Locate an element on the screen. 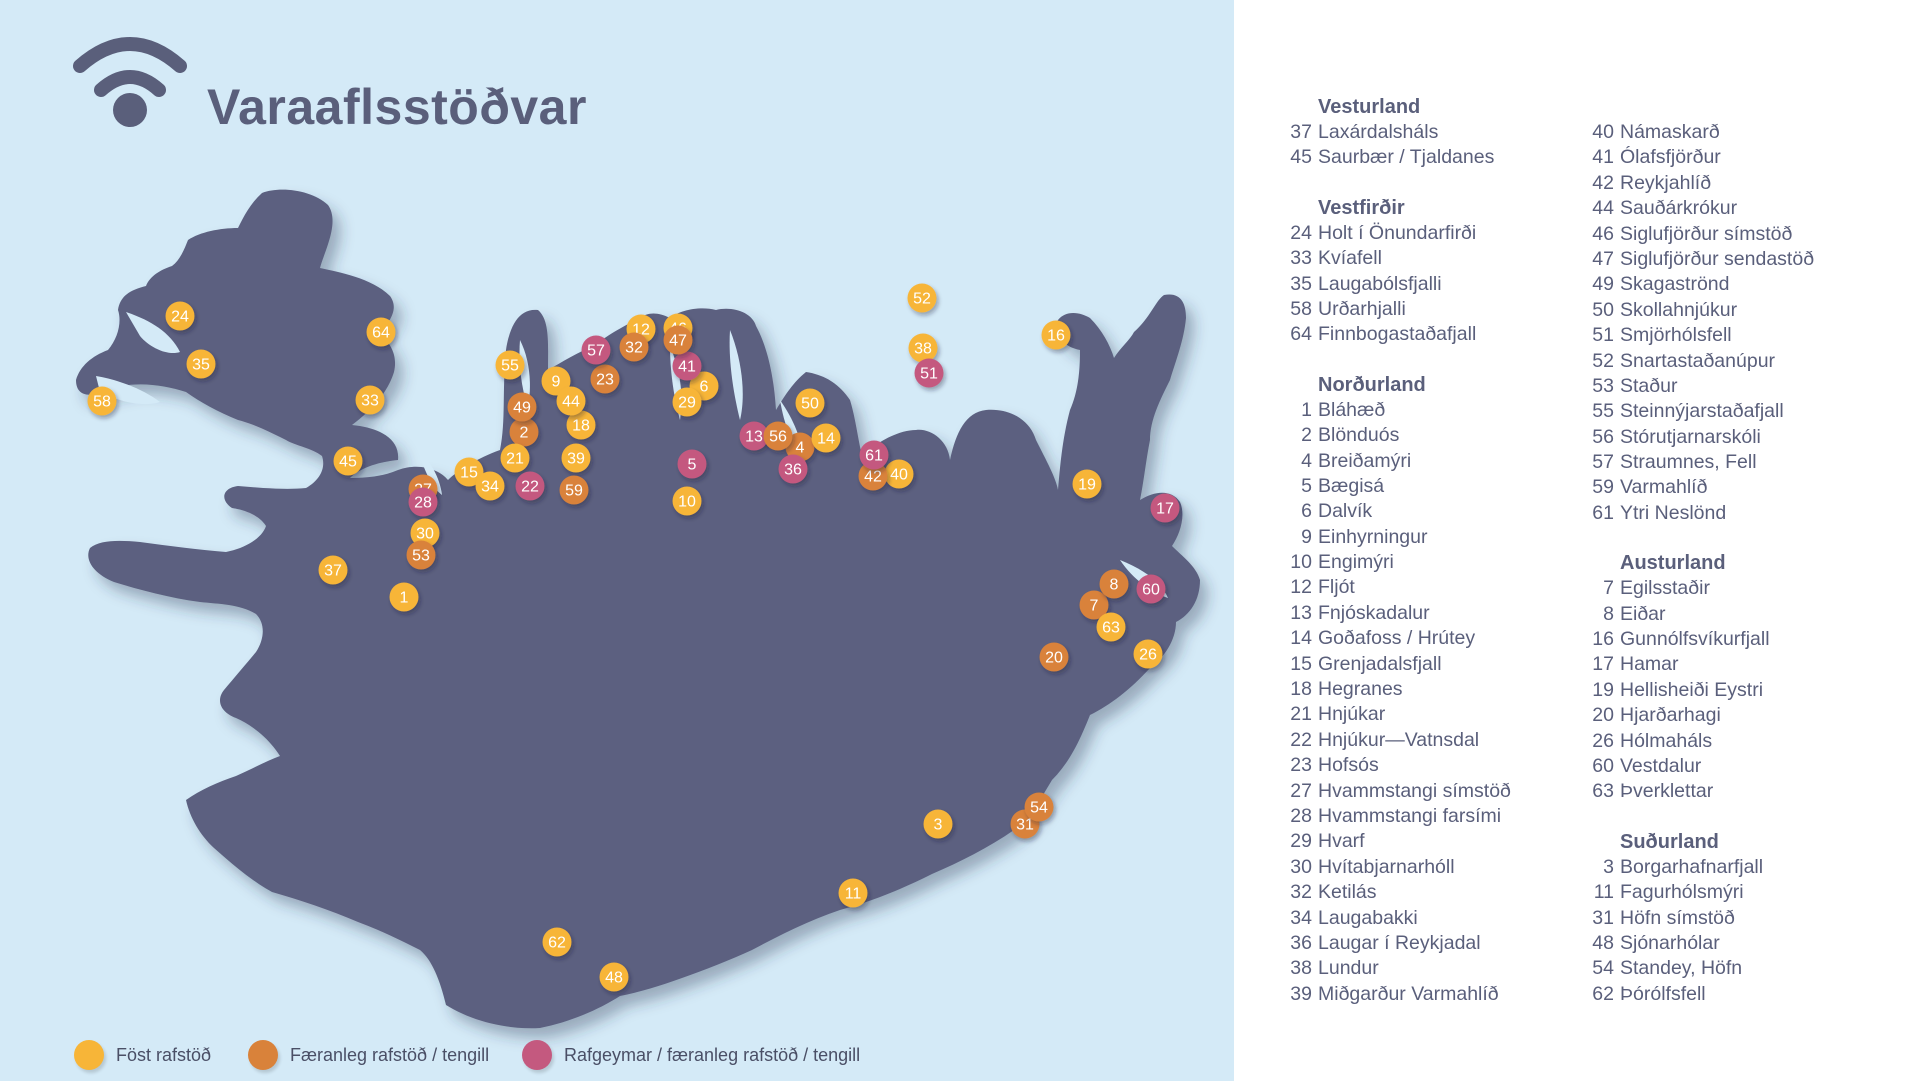  station-marker-50: 50 is located at coordinates (810, 403).